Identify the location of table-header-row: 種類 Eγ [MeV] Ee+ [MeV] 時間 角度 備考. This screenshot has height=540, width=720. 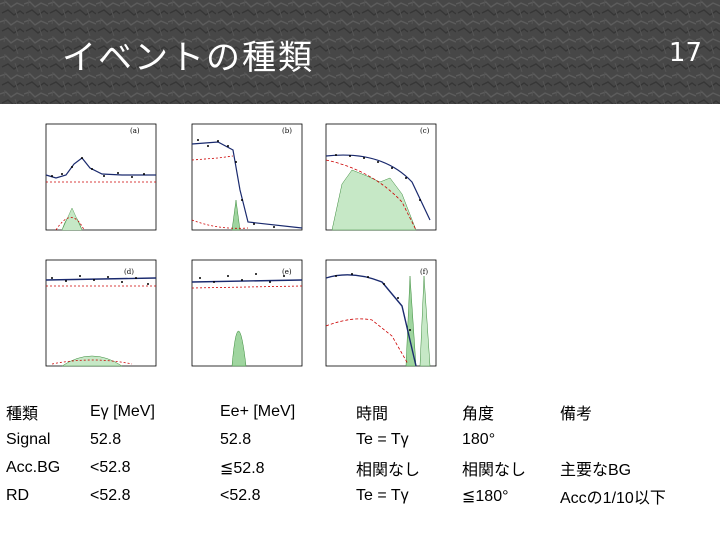
(360, 410).